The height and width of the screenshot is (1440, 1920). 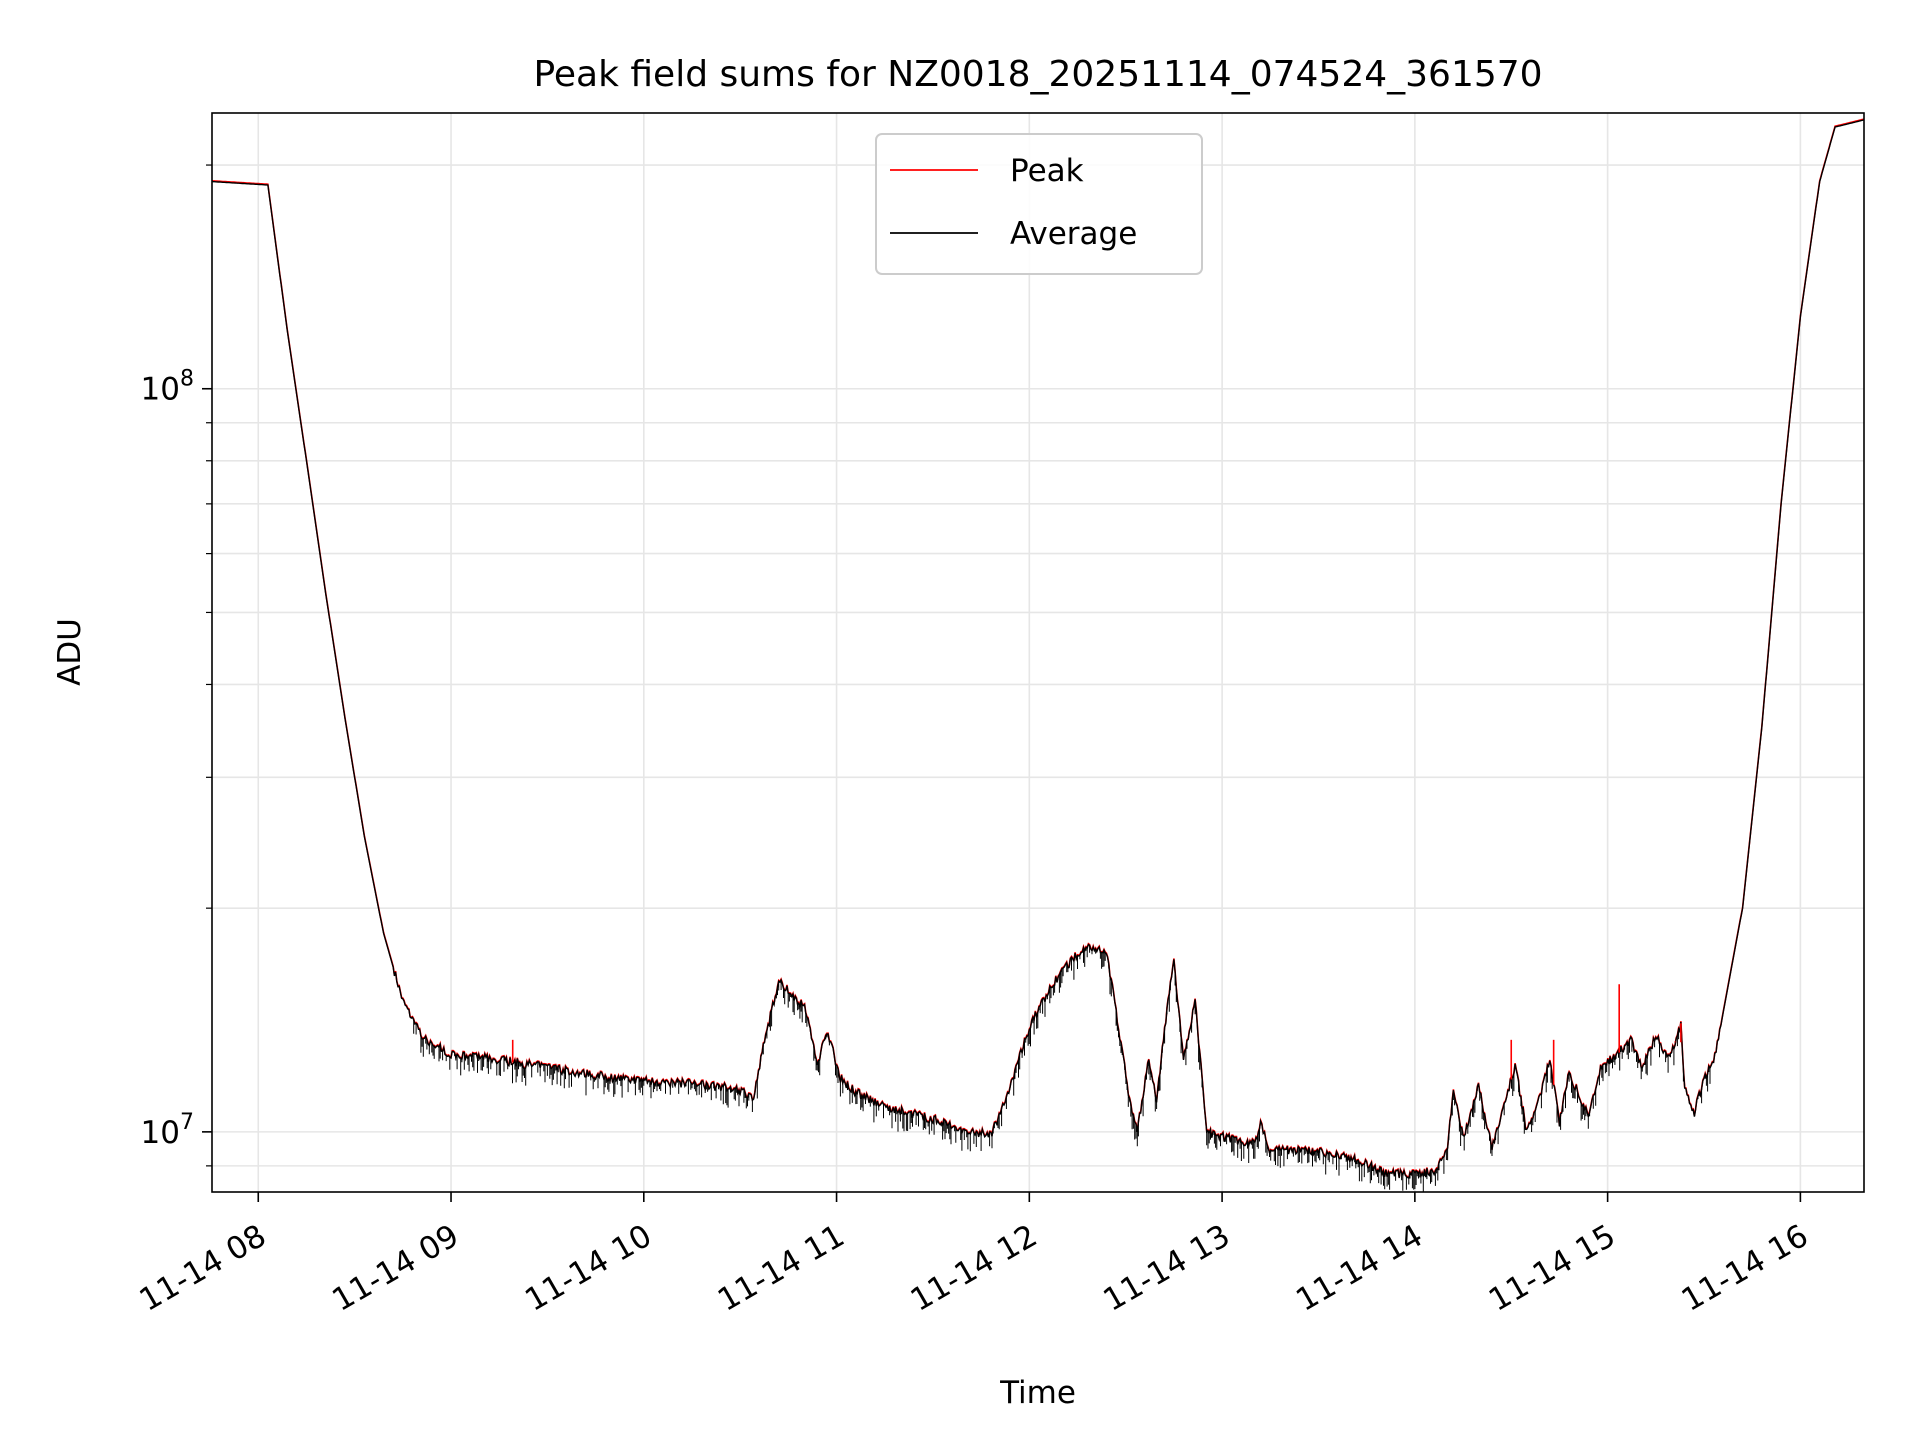 I want to click on average-series-noise, so click(x=1062, y=1069).